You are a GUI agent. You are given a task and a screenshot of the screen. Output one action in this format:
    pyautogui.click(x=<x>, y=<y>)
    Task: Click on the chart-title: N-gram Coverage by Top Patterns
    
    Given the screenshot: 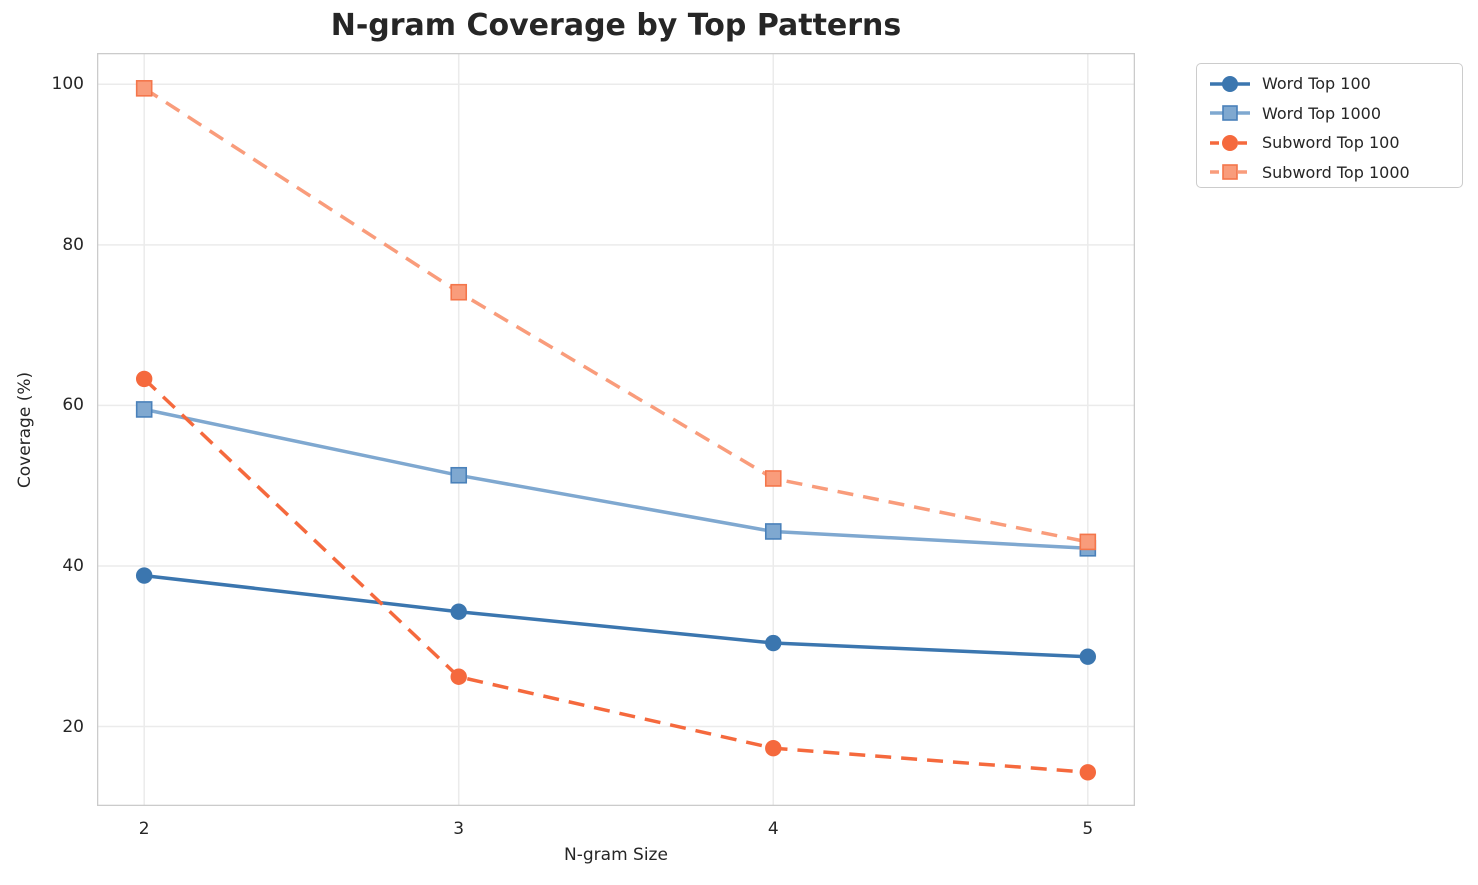 What is the action you would take?
    pyautogui.click(x=616, y=25)
    